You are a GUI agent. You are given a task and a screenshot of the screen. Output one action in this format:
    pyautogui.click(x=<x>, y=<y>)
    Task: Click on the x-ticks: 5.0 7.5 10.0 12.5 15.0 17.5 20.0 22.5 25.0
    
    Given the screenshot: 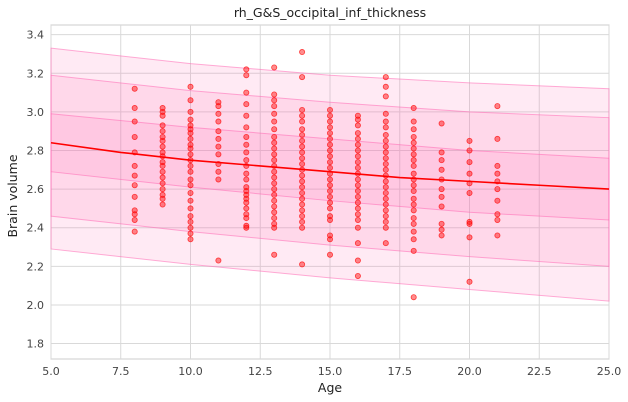 What is the action you would take?
    pyautogui.click(x=331, y=371)
    